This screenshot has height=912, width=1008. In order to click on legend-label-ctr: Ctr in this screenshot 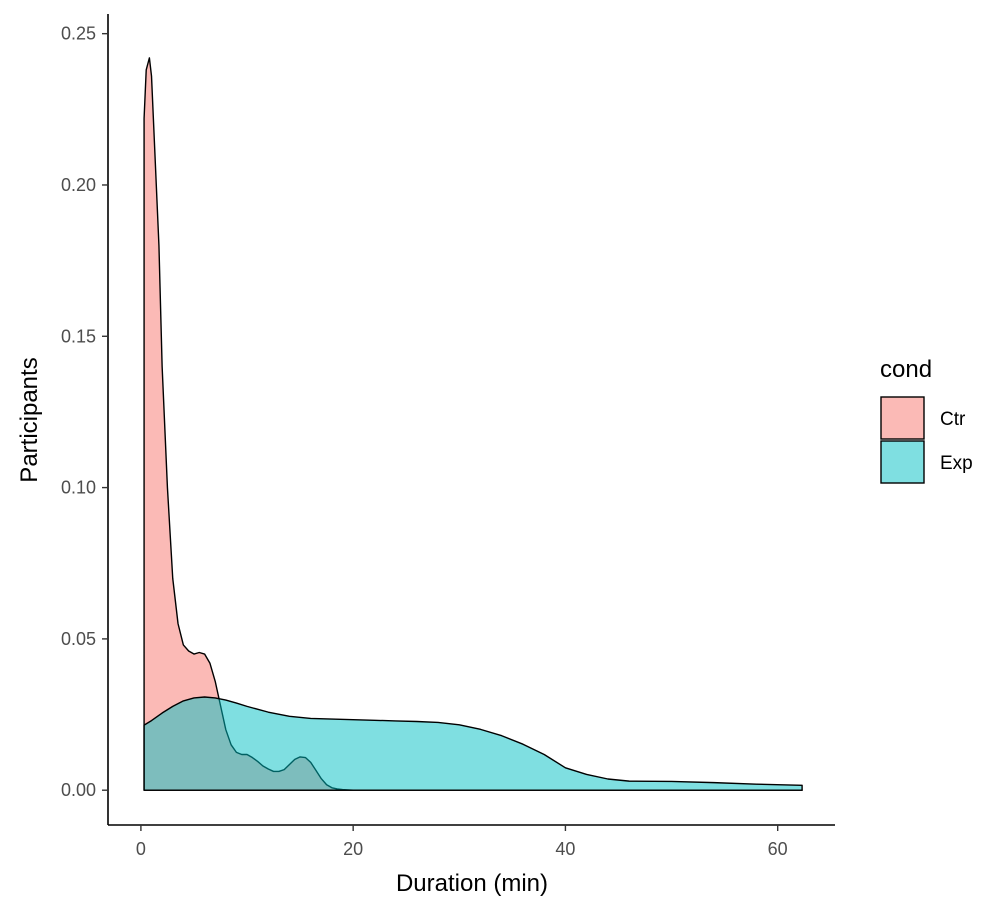, I will do `click(953, 419)`.